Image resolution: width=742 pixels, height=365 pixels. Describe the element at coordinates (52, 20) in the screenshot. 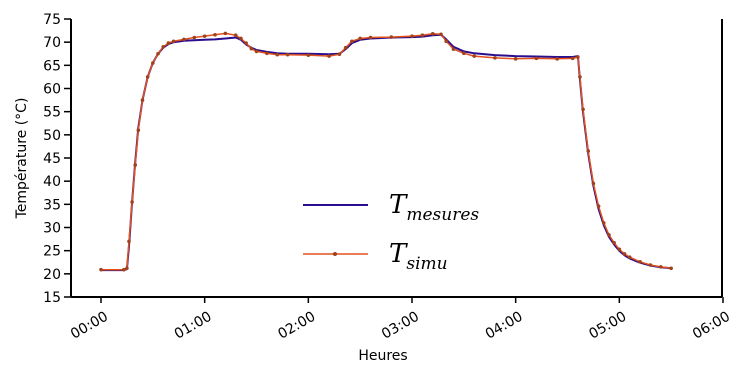

I see `y-tick-label: 75` at that location.